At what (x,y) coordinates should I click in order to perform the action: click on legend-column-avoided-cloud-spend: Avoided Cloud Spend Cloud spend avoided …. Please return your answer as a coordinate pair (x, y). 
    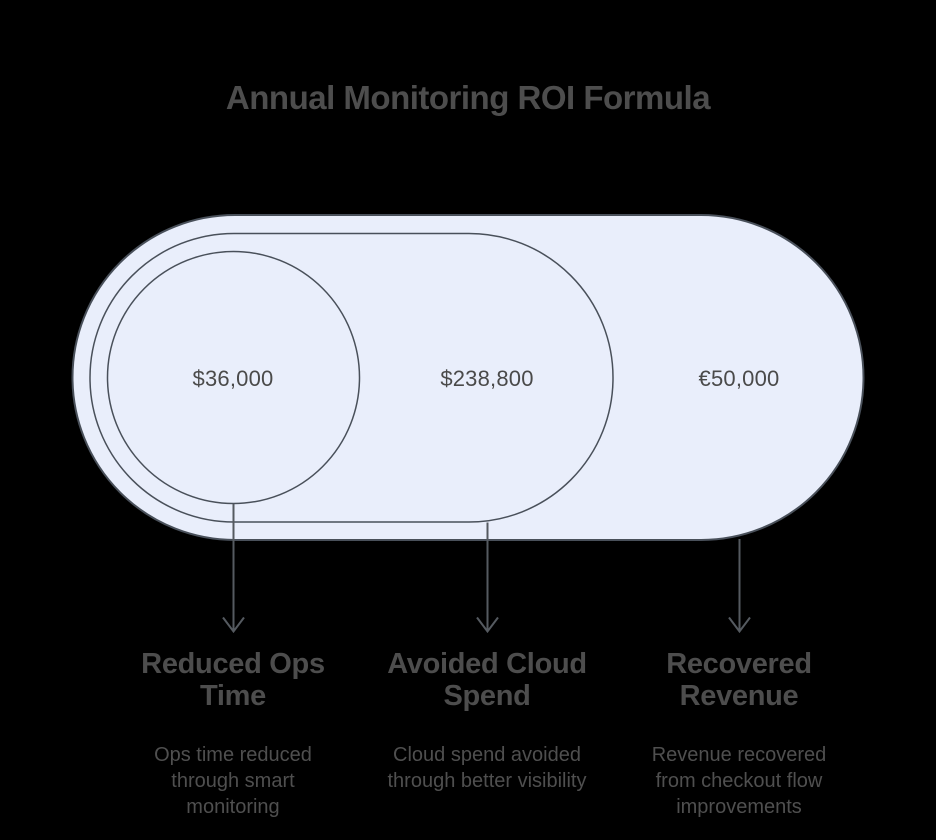
    Looking at the image, I should click on (487, 721).